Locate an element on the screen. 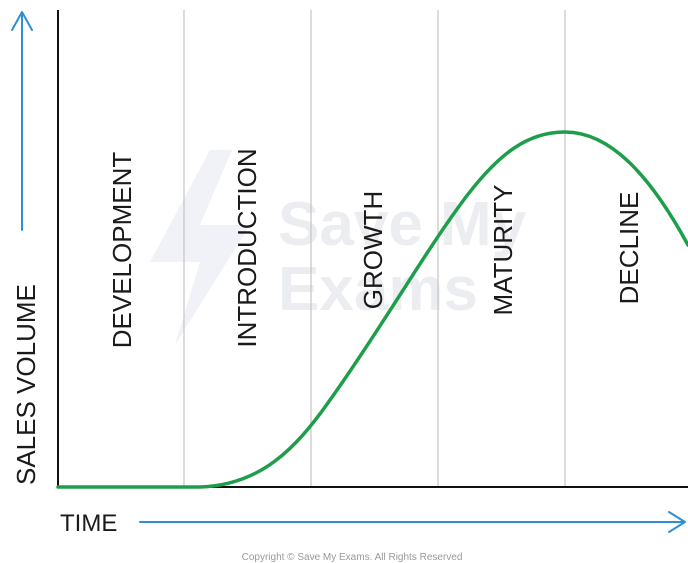  watermark-line-1: Save My is located at coordinates (402, 224).